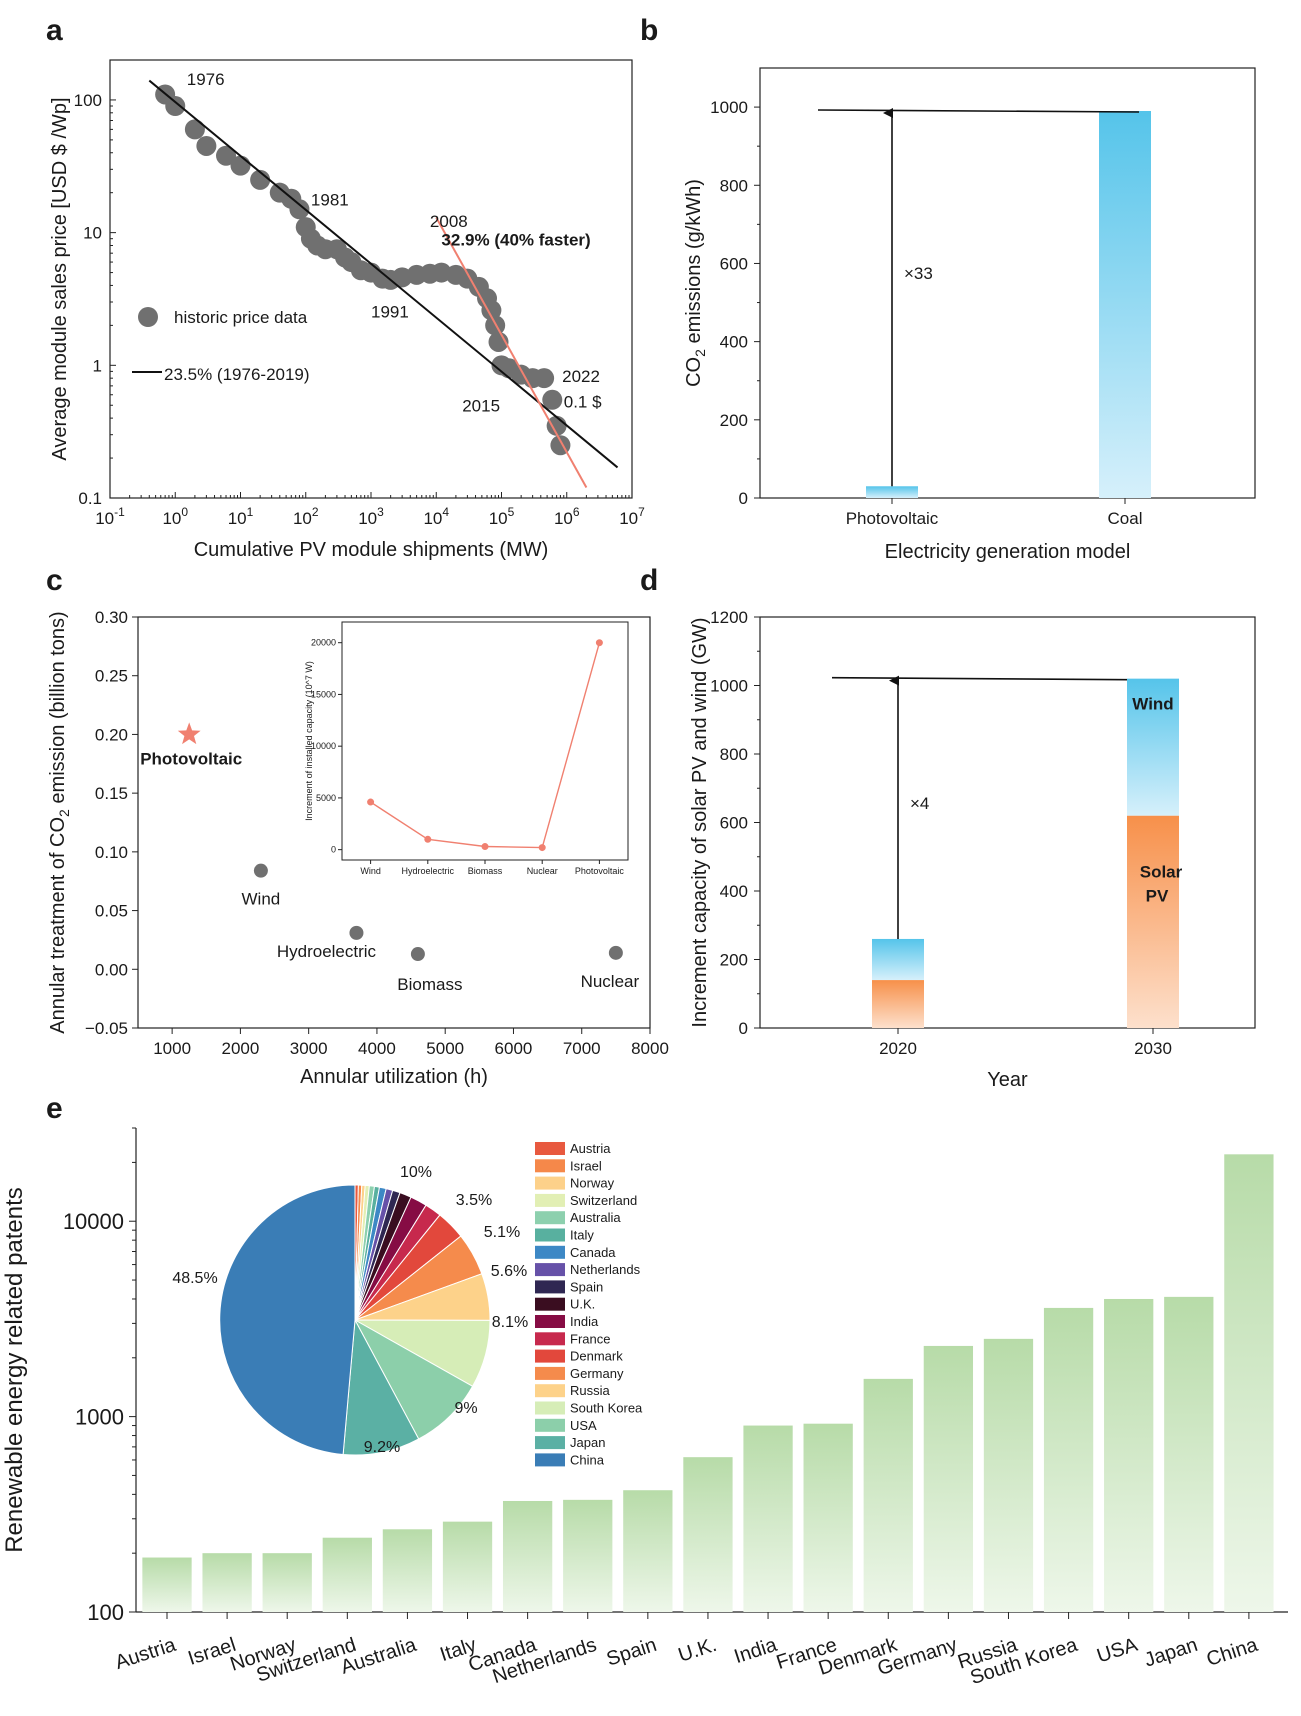  I want to click on c-inset-ytick-label: 0, so click(333, 850).